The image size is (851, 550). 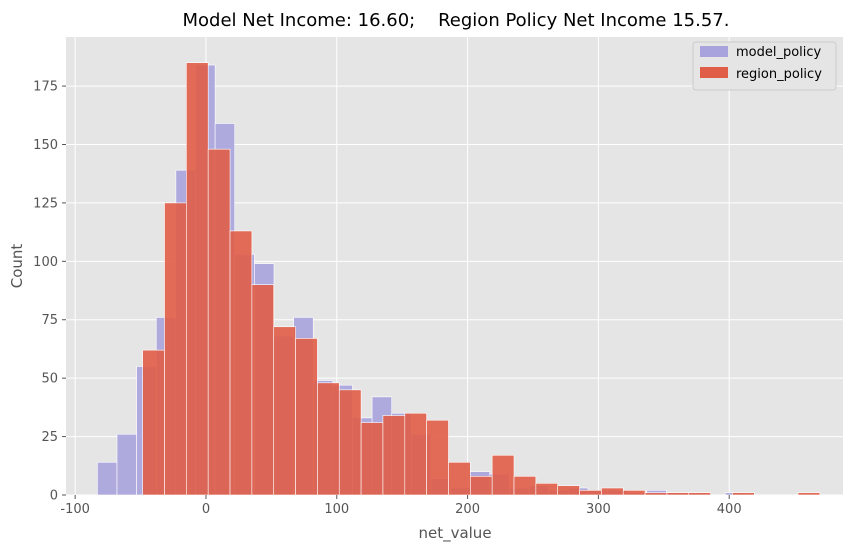 What do you see at coordinates (49, 437) in the screenshot?
I see `y-tick-label: 25` at bounding box center [49, 437].